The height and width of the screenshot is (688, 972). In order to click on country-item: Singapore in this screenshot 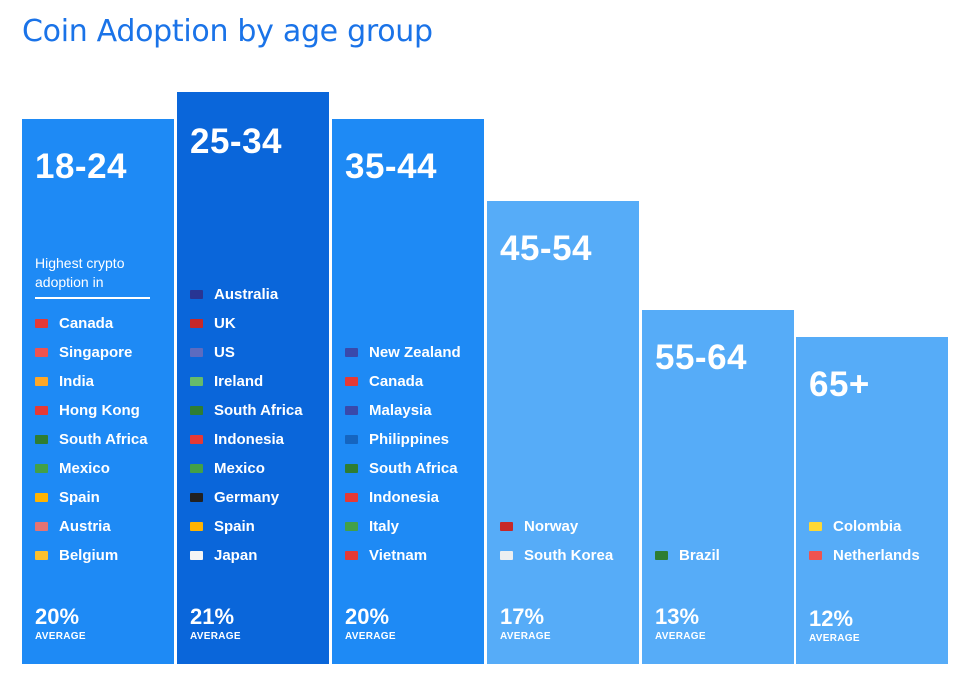, I will do `click(83, 352)`.